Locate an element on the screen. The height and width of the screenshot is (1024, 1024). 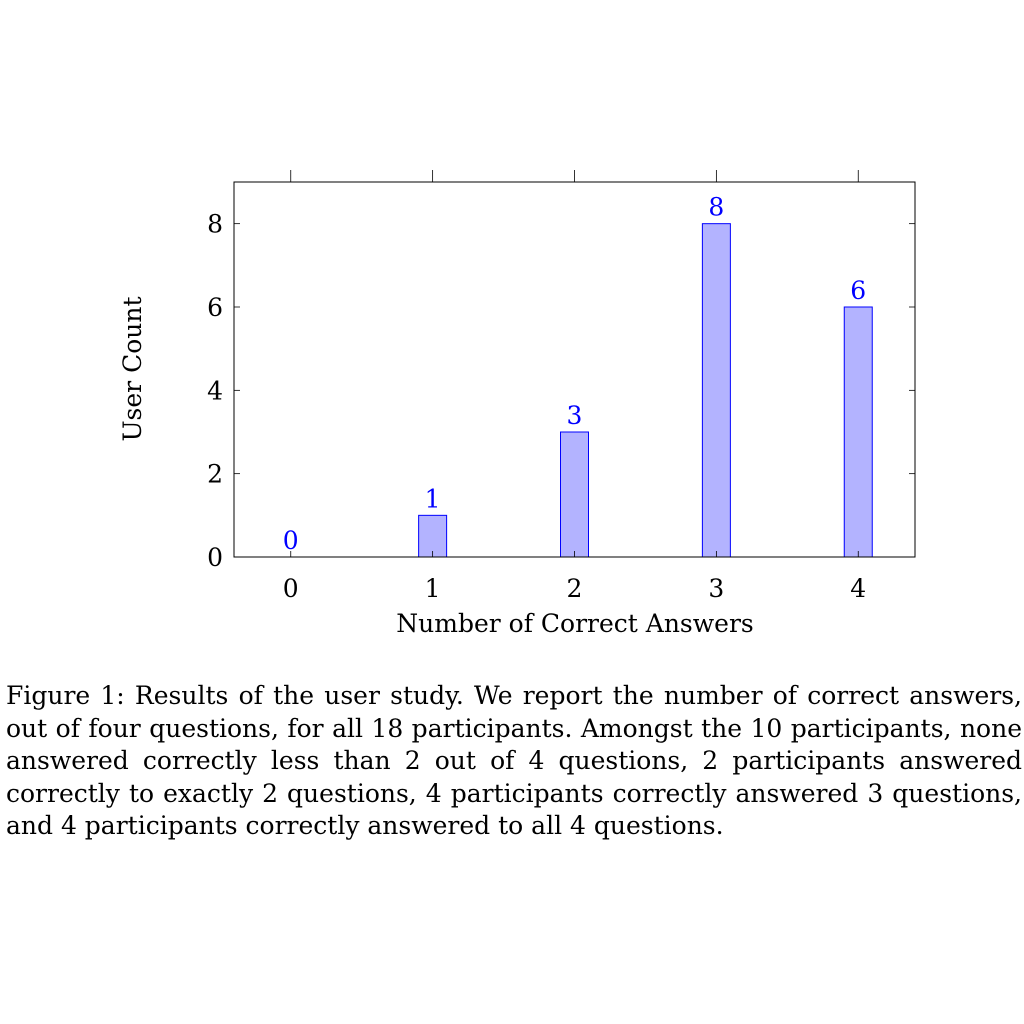
x-tick-label-3: 3 is located at coordinates (716, 588).